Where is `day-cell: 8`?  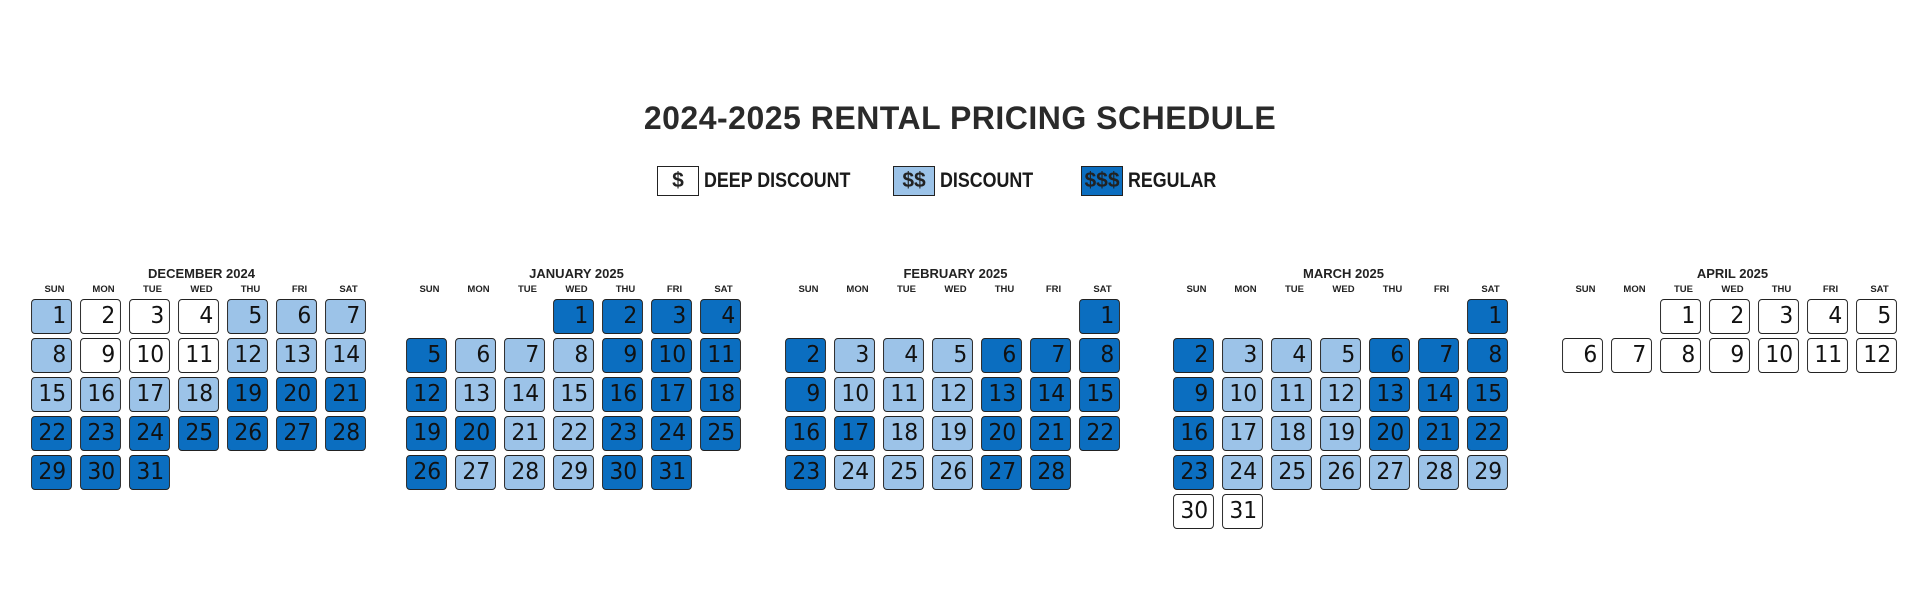 day-cell: 8 is located at coordinates (1099, 355).